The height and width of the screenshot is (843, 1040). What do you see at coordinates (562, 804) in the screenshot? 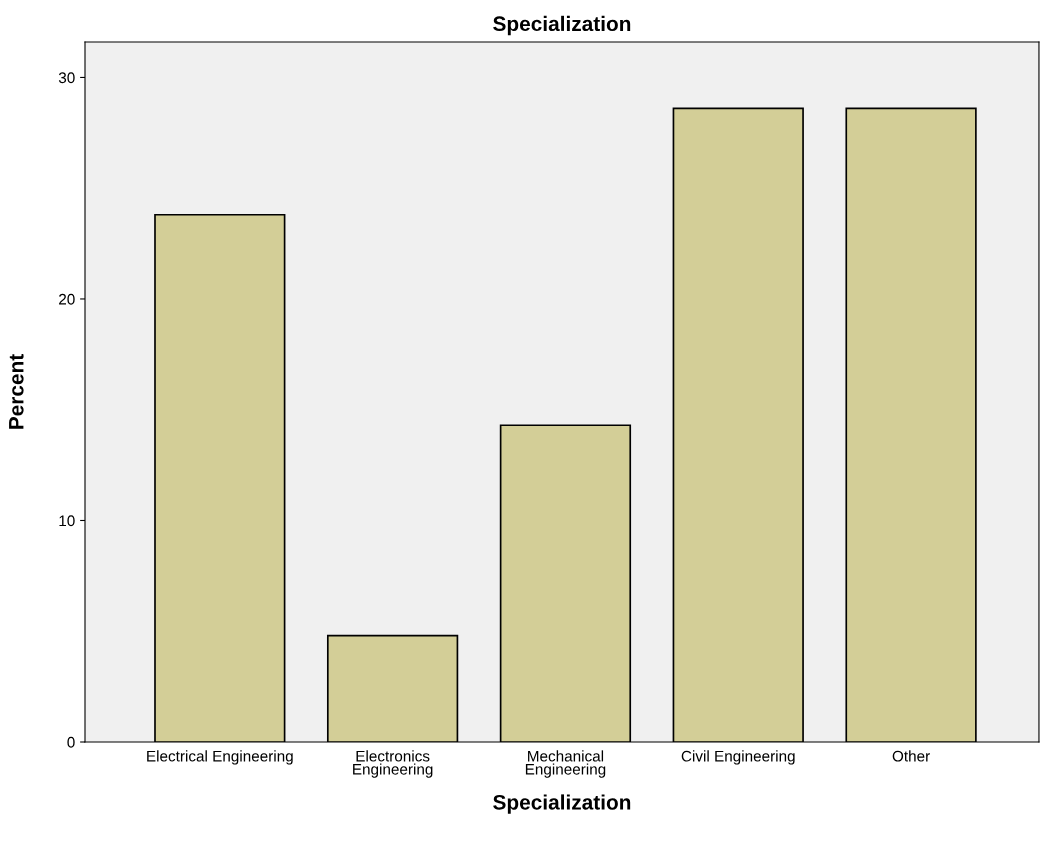
I see `x-axis-title: Specialization` at bounding box center [562, 804].